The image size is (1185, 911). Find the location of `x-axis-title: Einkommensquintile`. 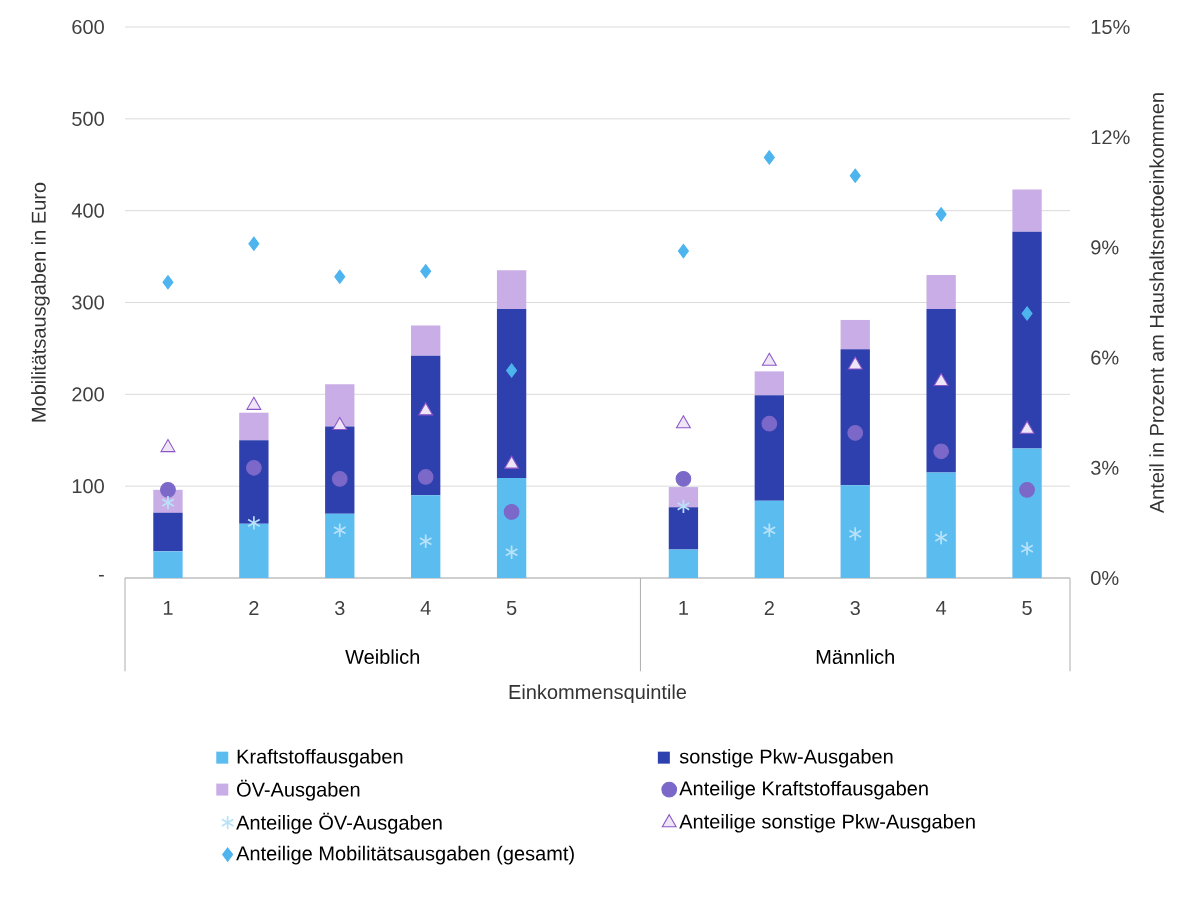

x-axis-title: Einkommensquintile is located at coordinates (598, 694).